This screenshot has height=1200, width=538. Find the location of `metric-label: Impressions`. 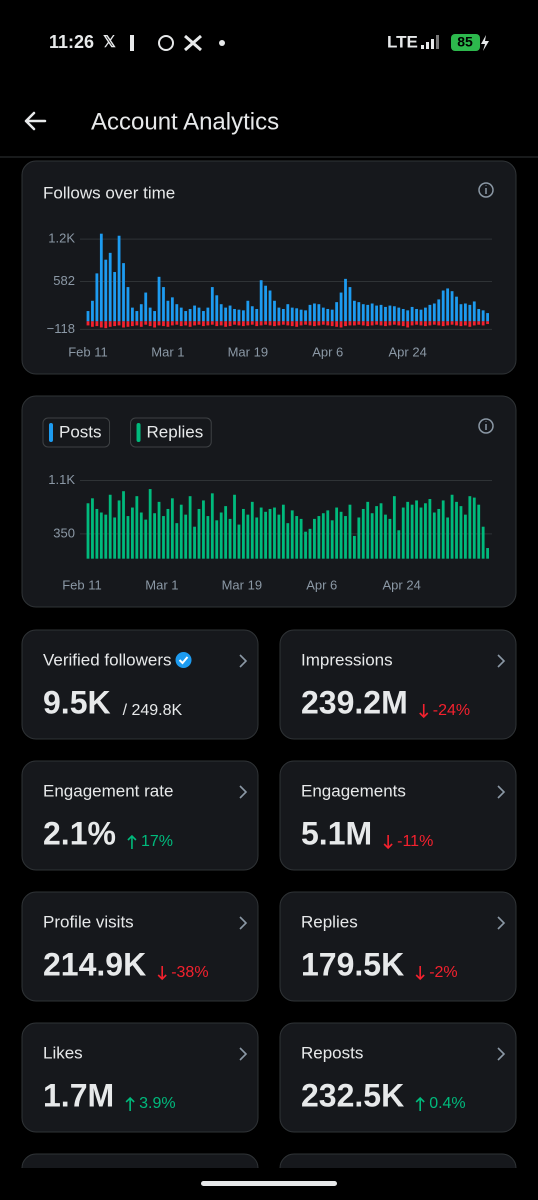

metric-label: Impressions is located at coordinates (347, 659).